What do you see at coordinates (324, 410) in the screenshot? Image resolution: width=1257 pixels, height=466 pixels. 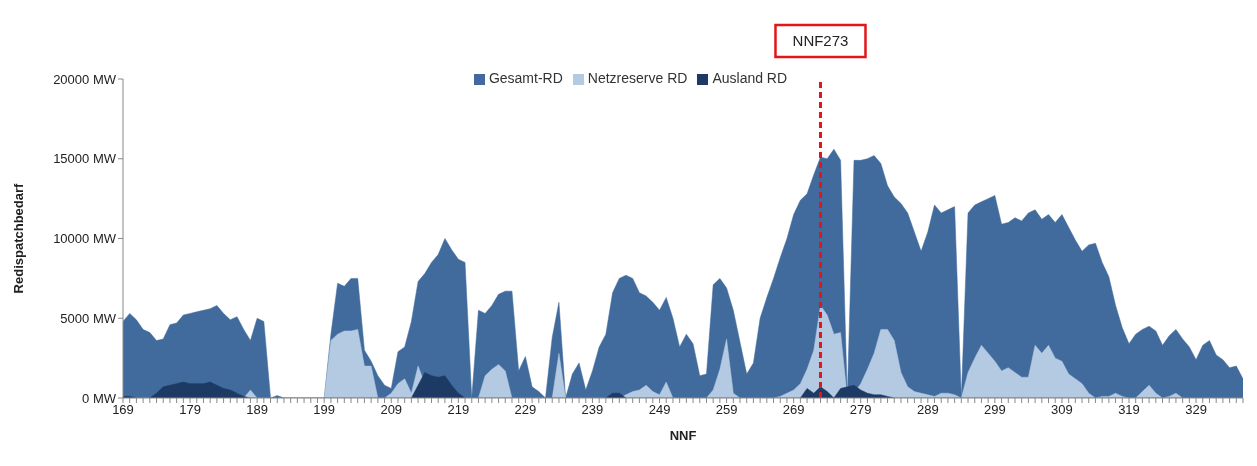 I see `x-tick-label: 199` at bounding box center [324, 410].